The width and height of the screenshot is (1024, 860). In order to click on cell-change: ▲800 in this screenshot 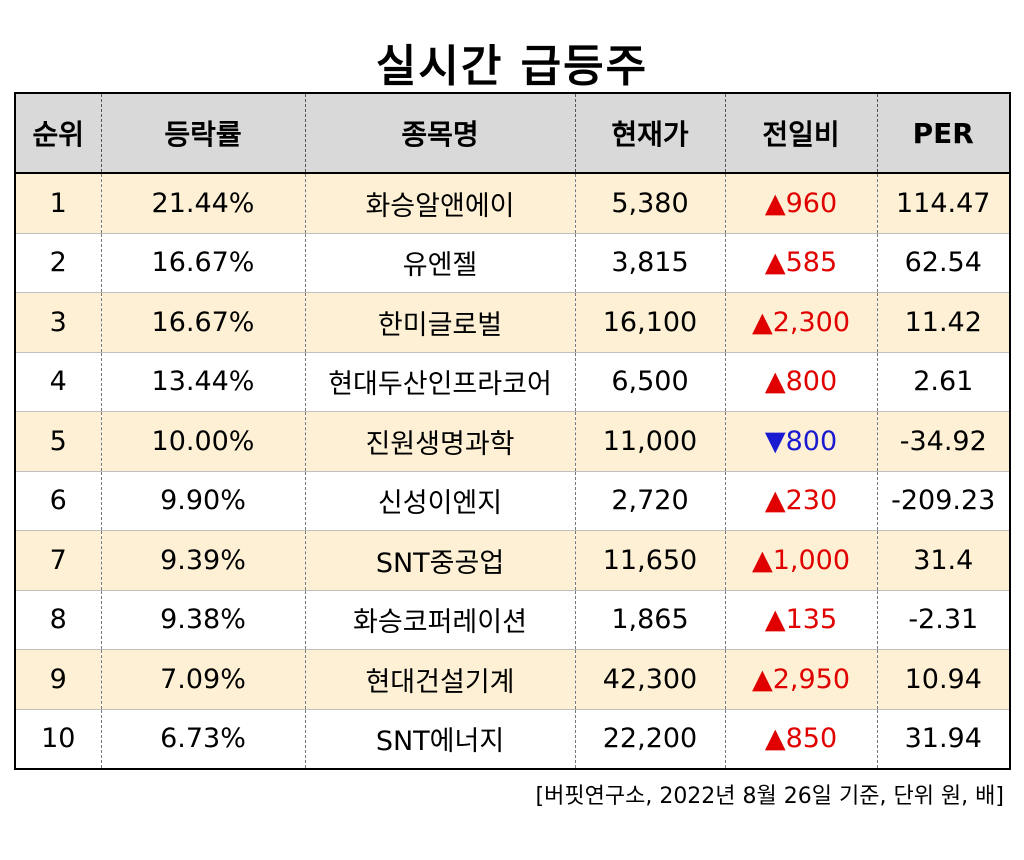, I will do `click(800, 381)`.